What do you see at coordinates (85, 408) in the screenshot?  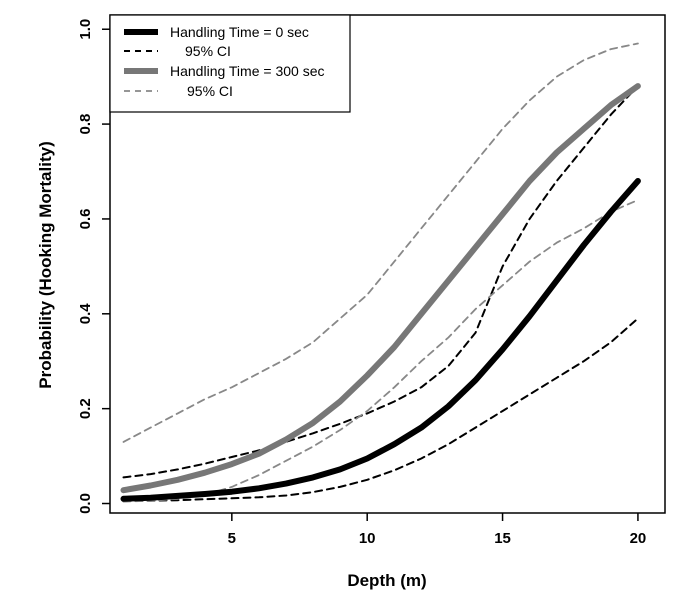 I see `y-tick-label: 0.2` at bounding box center [85, 408].